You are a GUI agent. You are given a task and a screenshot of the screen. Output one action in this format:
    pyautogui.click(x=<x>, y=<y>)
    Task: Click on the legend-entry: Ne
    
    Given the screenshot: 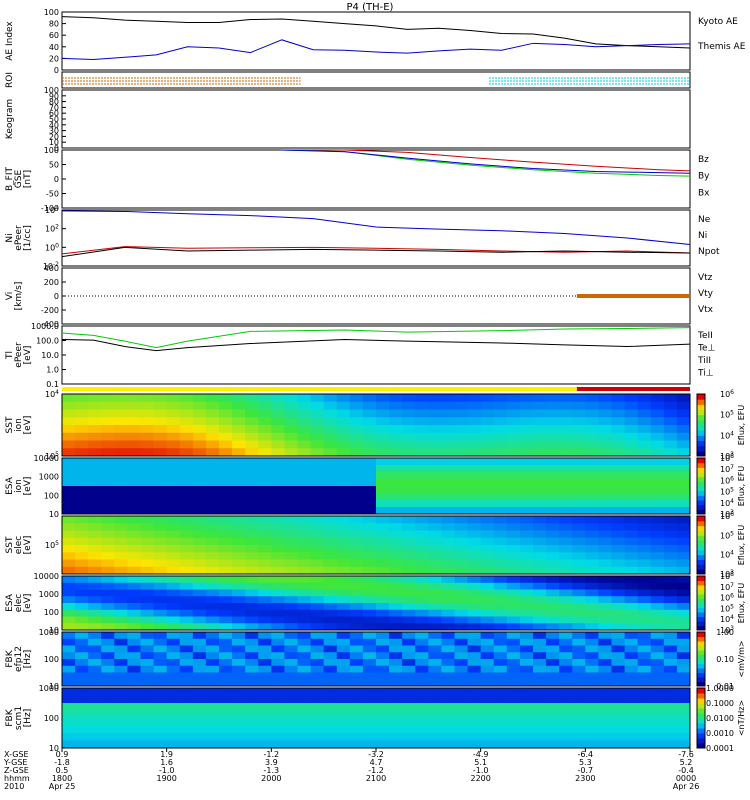 What is the action you would take?
    pyautogui.click(x=704, y=220)
    